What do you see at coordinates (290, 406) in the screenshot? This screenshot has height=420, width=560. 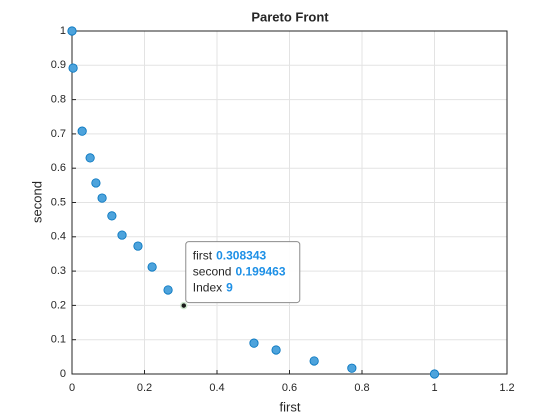 I see `x-axis-label: first` at bounding box center [290, 406].